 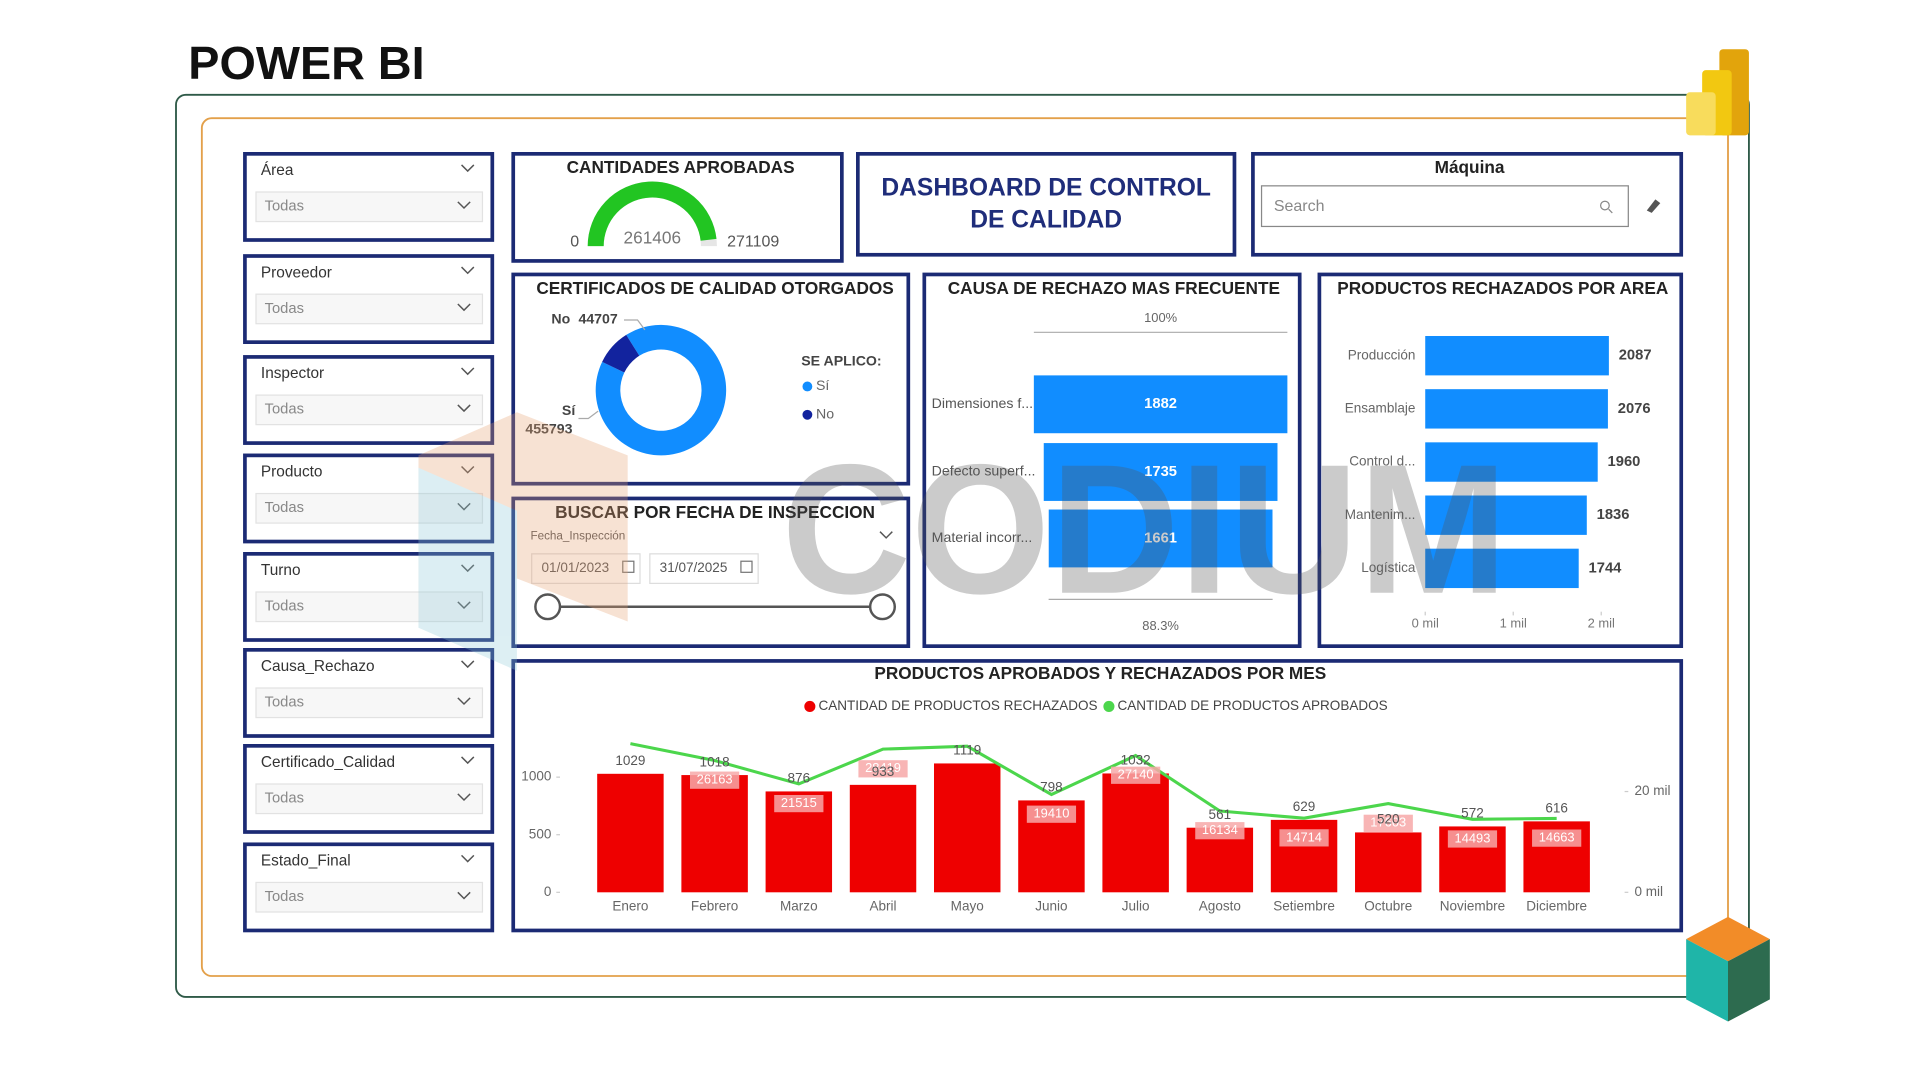 I want to click on x-tick-label: Noviembre, so click(x=1472, y=906).